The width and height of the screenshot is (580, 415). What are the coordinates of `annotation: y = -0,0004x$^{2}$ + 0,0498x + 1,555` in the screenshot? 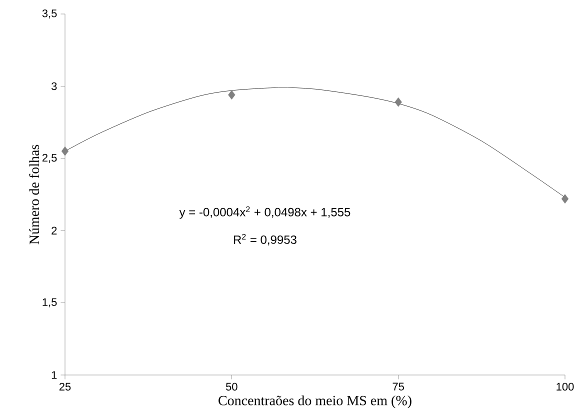 It's located at (264, 212).